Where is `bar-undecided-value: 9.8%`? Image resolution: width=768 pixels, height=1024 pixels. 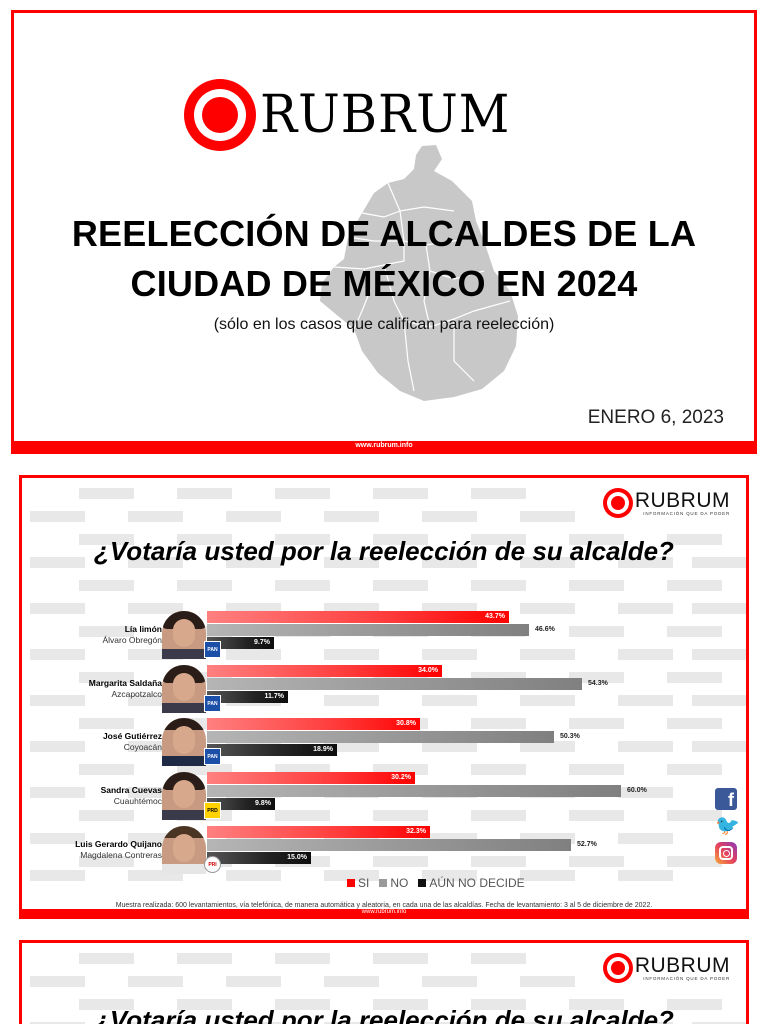 bar-undecided-value: 9.8% is located at coordinates (263, 803).